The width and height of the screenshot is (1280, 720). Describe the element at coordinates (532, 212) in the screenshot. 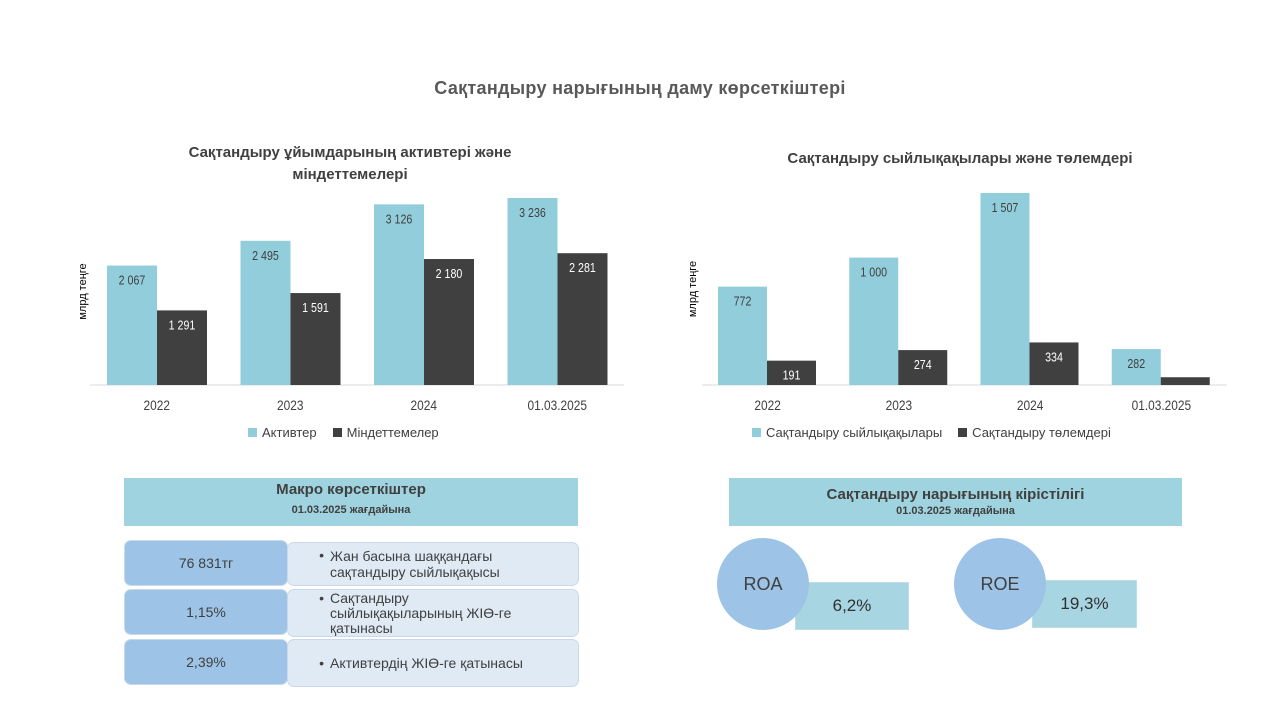

I see `data-label: 3 236` at that location.